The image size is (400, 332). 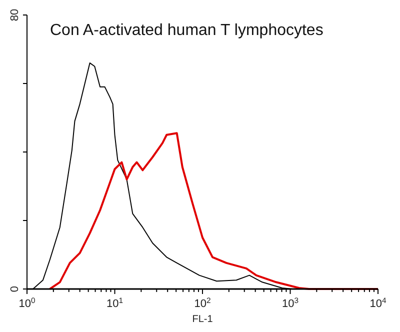 What do you see at coordinates (27, 303) in the screenshot?
I see `x-tick-label: 10$^{0}$` at bounding box center [27, 303].